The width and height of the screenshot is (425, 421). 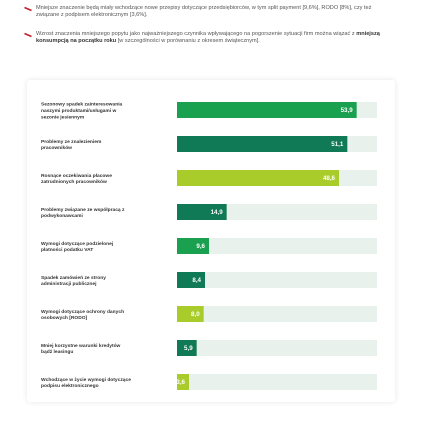 I want to click on bar-value-label: 8,0, so click(x=195, y=314).